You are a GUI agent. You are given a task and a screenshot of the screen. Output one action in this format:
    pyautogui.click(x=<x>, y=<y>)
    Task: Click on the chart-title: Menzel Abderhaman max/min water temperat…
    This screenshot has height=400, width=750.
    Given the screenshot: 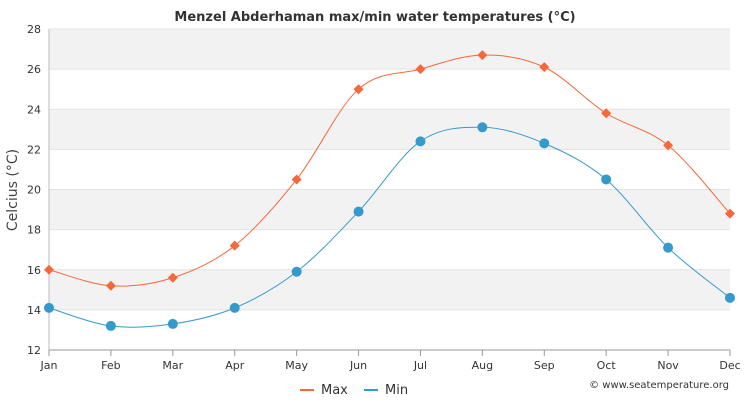 What is the action you would take?
    pyautogui.click(x=374, y=17)
    